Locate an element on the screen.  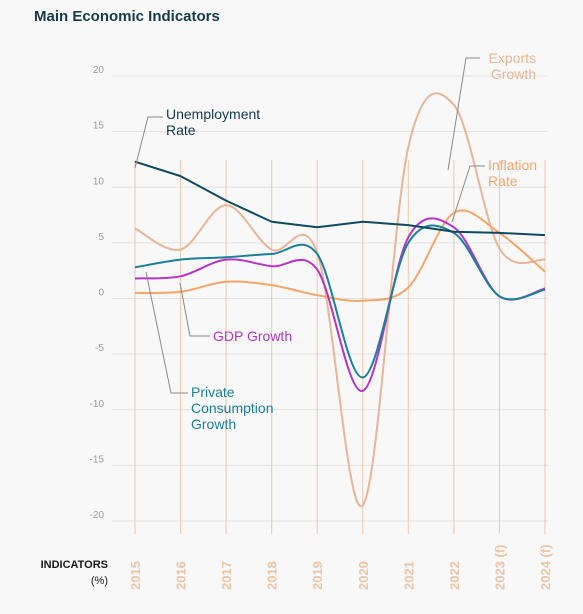
y-tick-label: 5 is located at coordinates (101, 237).